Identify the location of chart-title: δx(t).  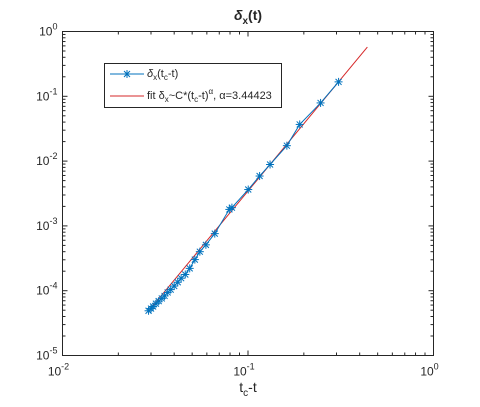
(248, 17).